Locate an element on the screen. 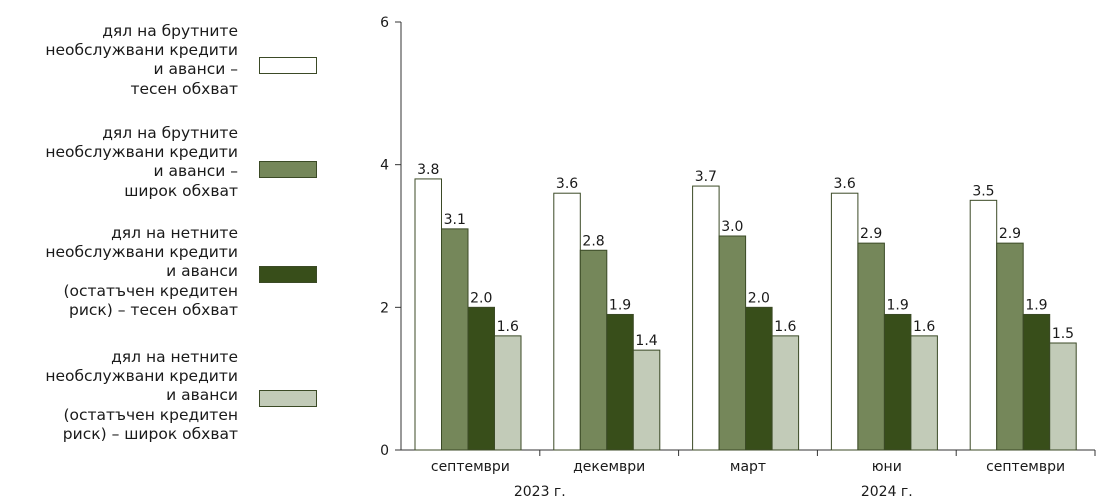 This screenshot has width=1097, height=501. bar-value-label: 3.1 is located at coordinates (455, 220).